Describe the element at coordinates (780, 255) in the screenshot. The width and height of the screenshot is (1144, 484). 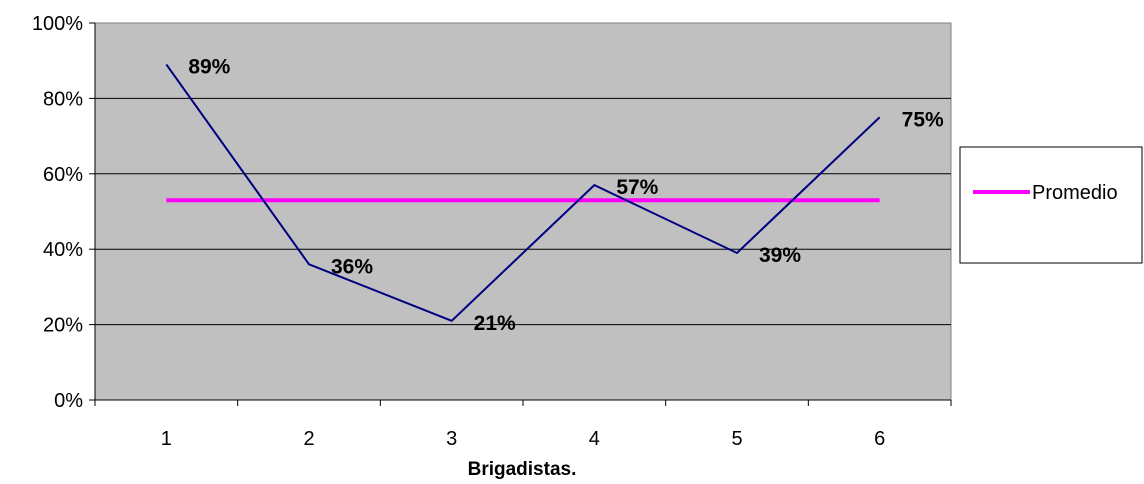
I see `data-label: 39%` at that location.